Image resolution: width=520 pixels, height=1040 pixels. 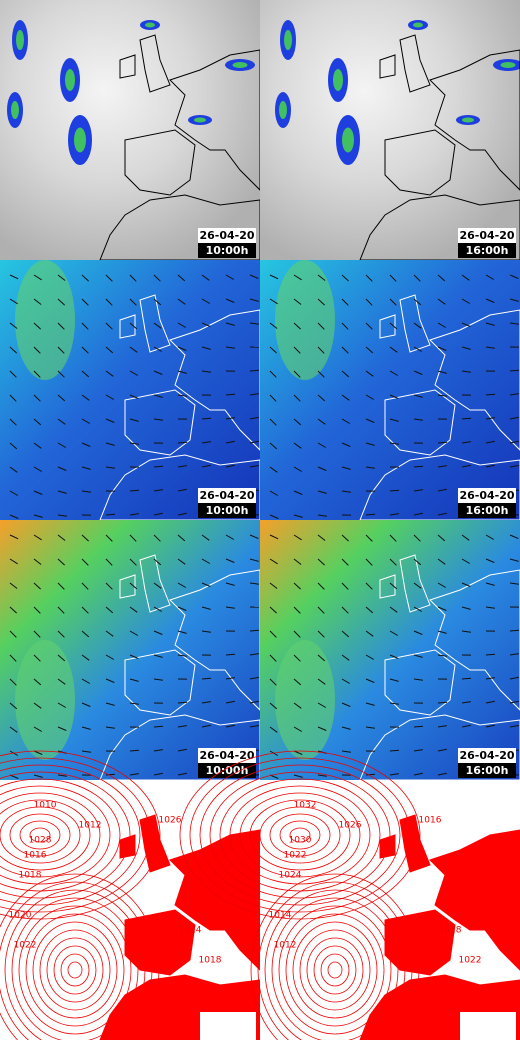 What do you see at coordinates (450, 931) in the screenshot?
I see `isobar-label: 1018` at bounding box center [450, 931].